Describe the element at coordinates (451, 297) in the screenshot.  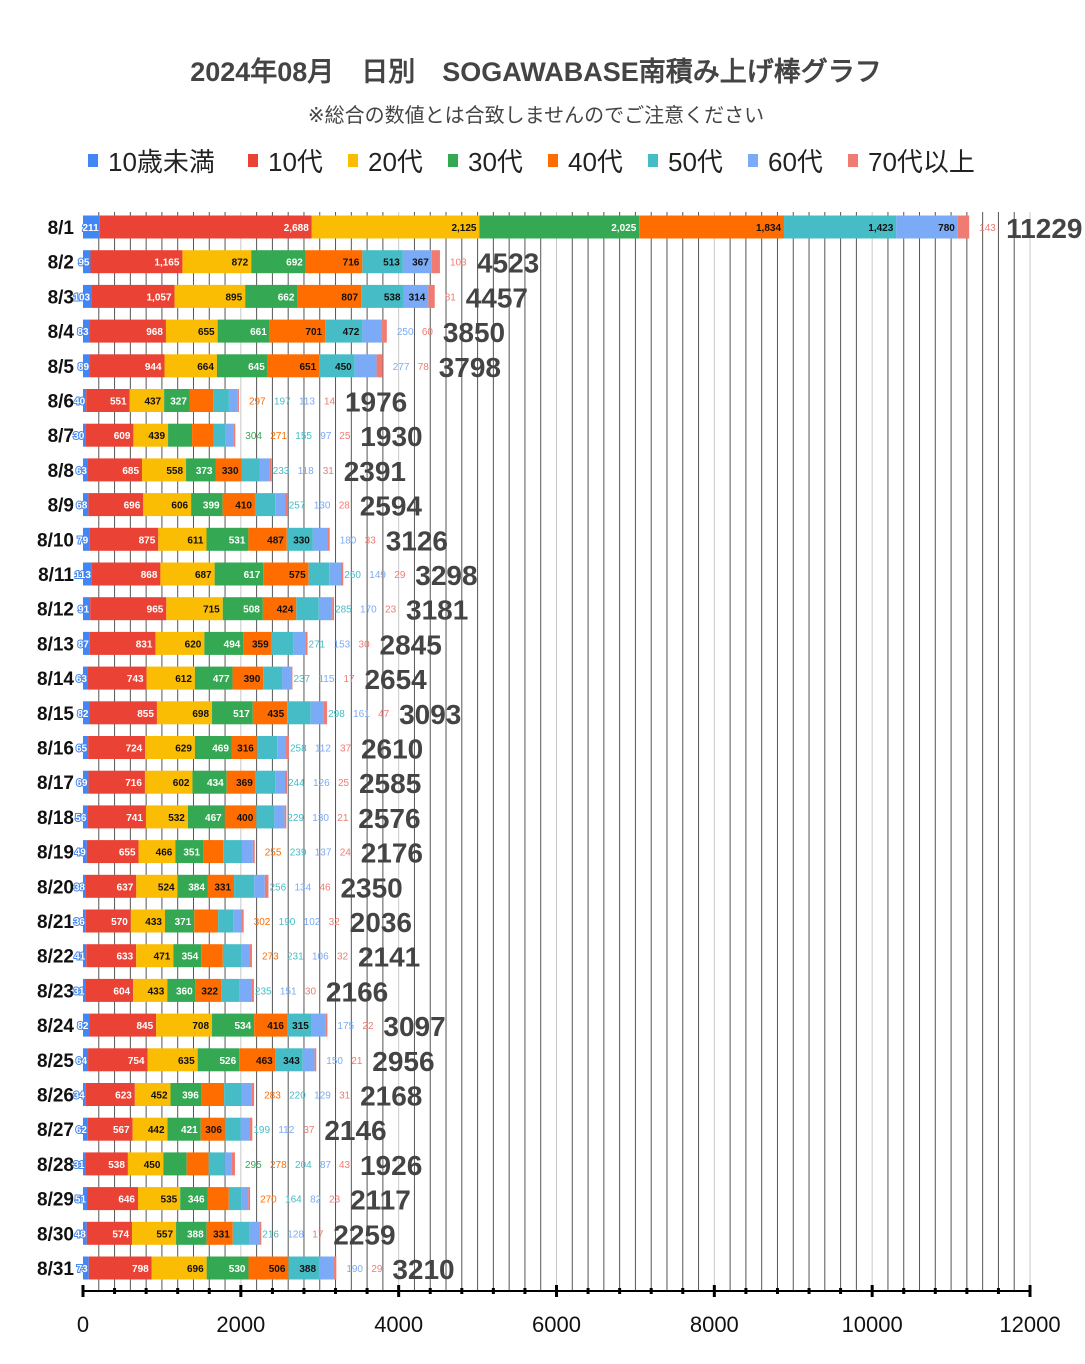
I see `data-label-outside: 81` at that location.